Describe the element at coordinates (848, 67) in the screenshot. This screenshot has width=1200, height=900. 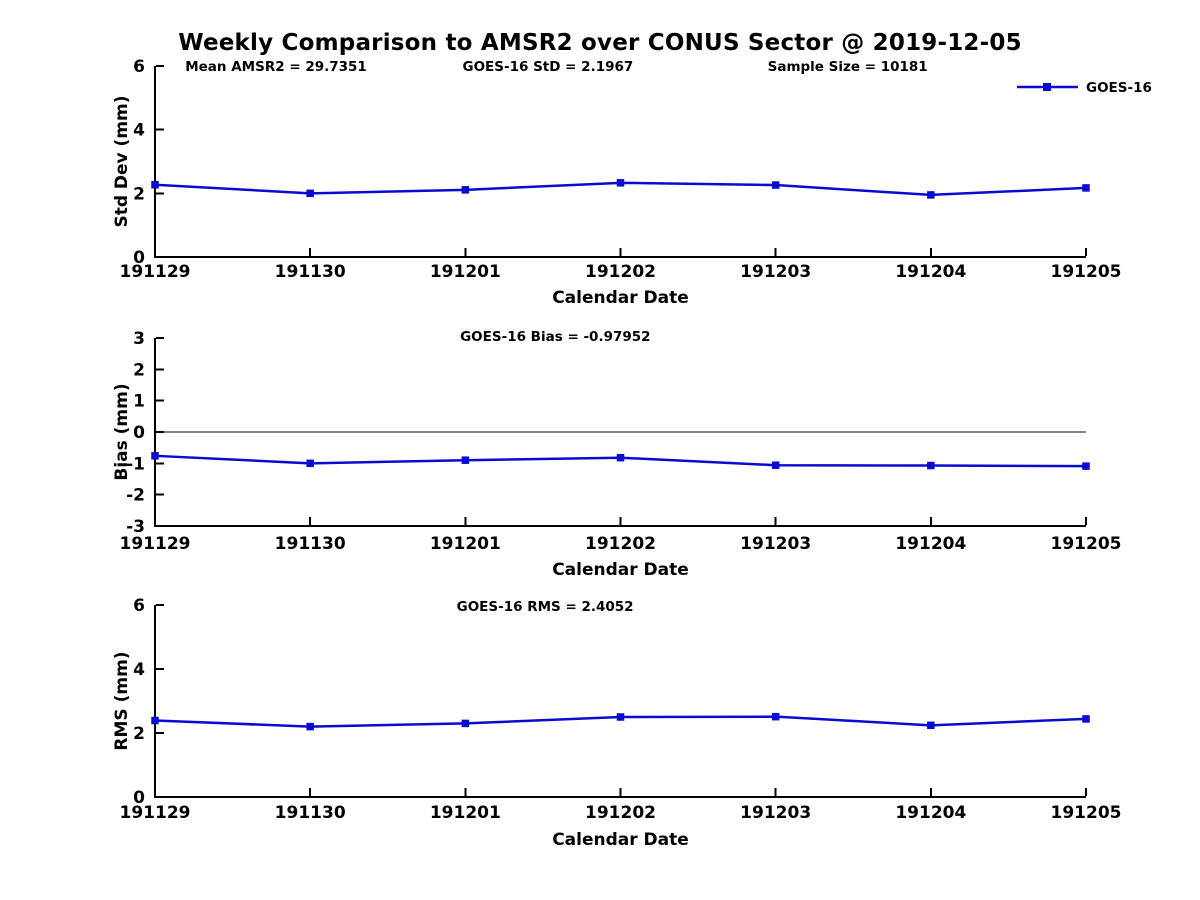
I see `annotation: Sample Size = 10181` at that location.